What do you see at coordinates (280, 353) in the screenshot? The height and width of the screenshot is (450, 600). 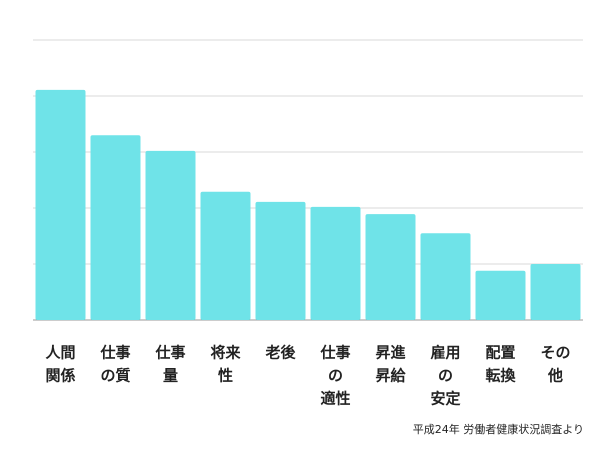 I see `x-tick-label: 老後` at bounding box center [280, 353].